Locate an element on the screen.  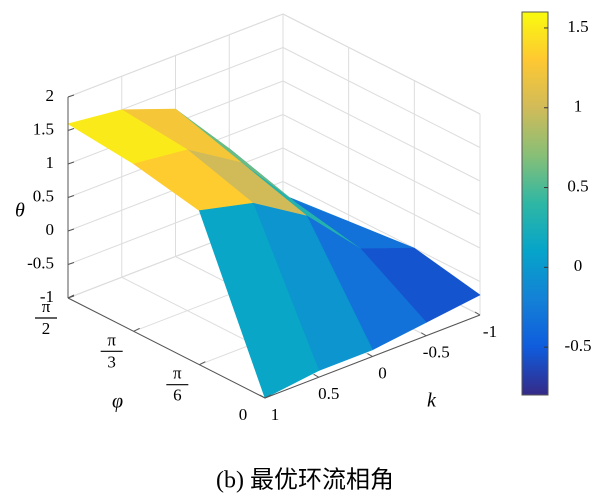
z-tick-label: 1 is located at coordinates (50, 162).